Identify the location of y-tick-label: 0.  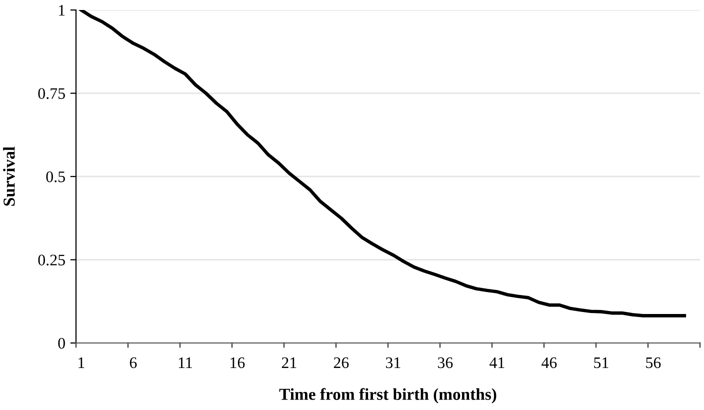
(61, 343).